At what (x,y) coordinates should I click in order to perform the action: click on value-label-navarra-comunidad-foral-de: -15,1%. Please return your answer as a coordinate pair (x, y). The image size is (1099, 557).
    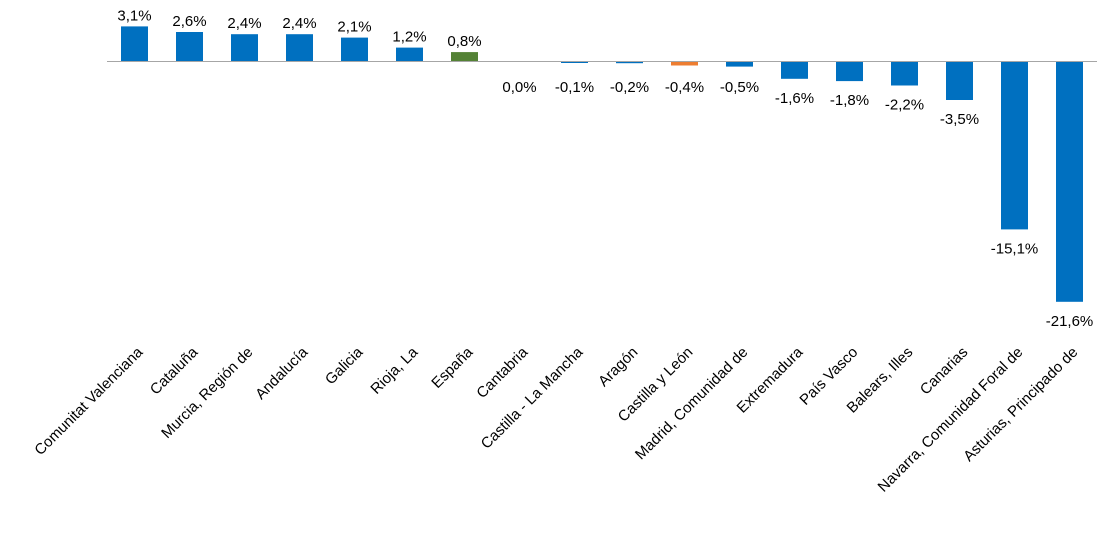
    Looking at the image, I should click on (1015, 248).